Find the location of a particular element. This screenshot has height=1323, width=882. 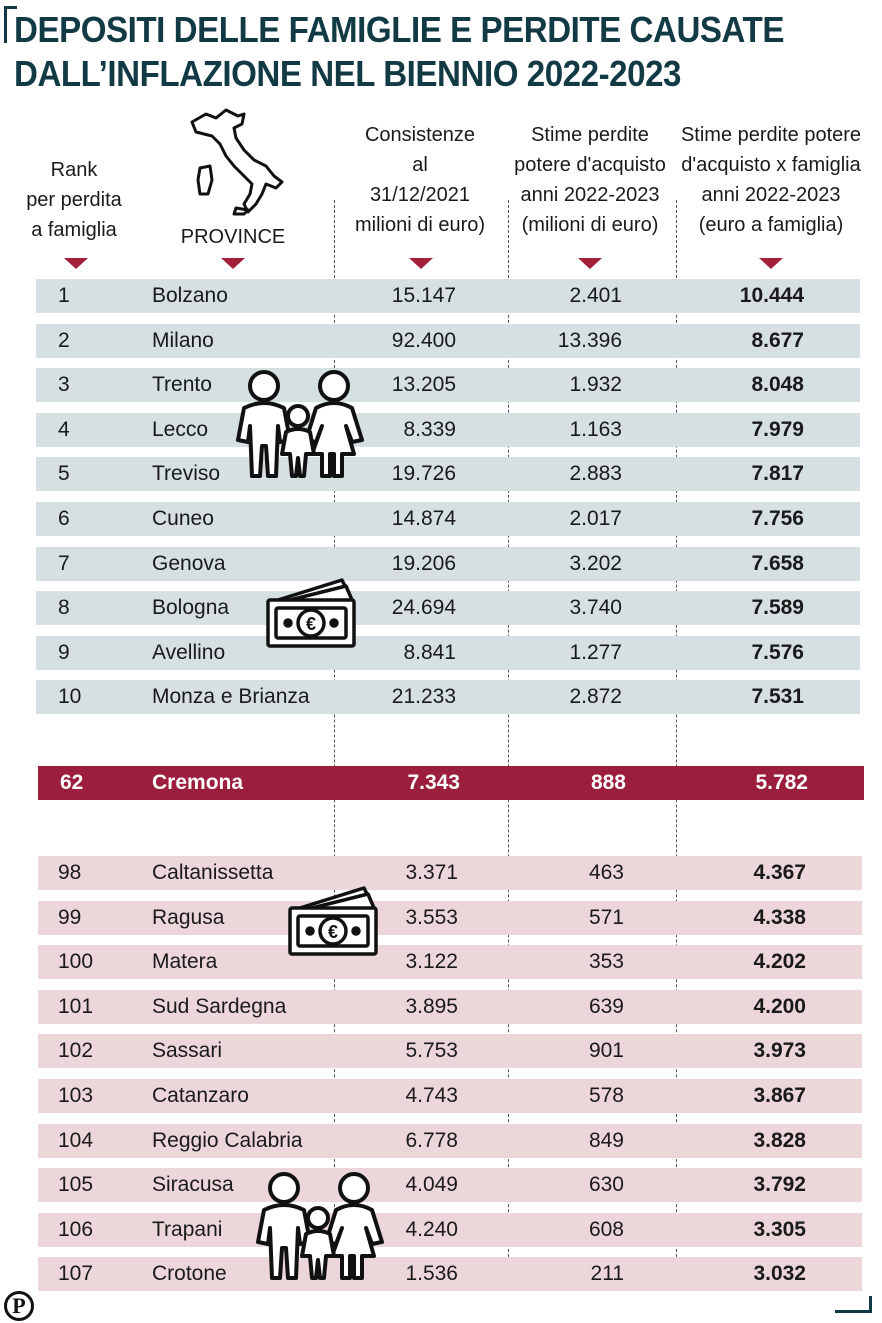

famiglia-cell: 3.828 is located at coordinates (779, 1140).